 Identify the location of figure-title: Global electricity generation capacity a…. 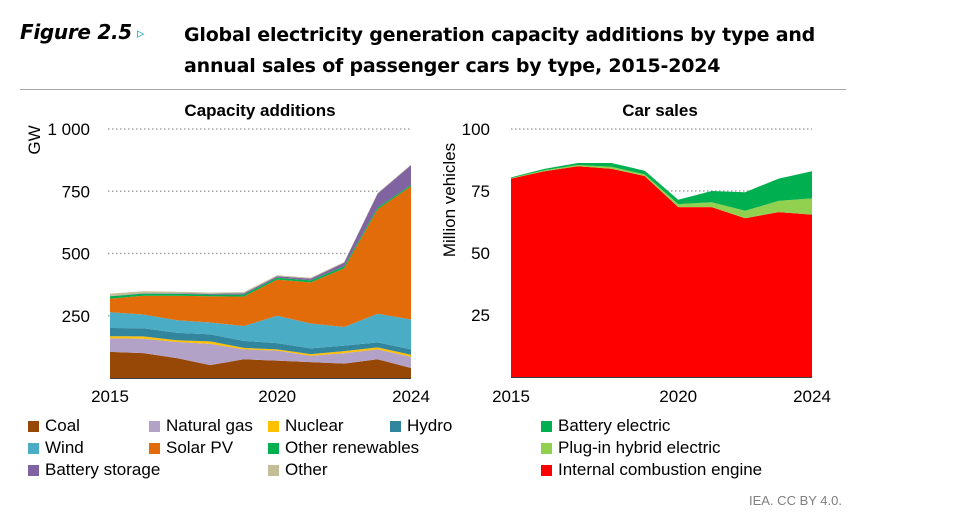
(500, 50).